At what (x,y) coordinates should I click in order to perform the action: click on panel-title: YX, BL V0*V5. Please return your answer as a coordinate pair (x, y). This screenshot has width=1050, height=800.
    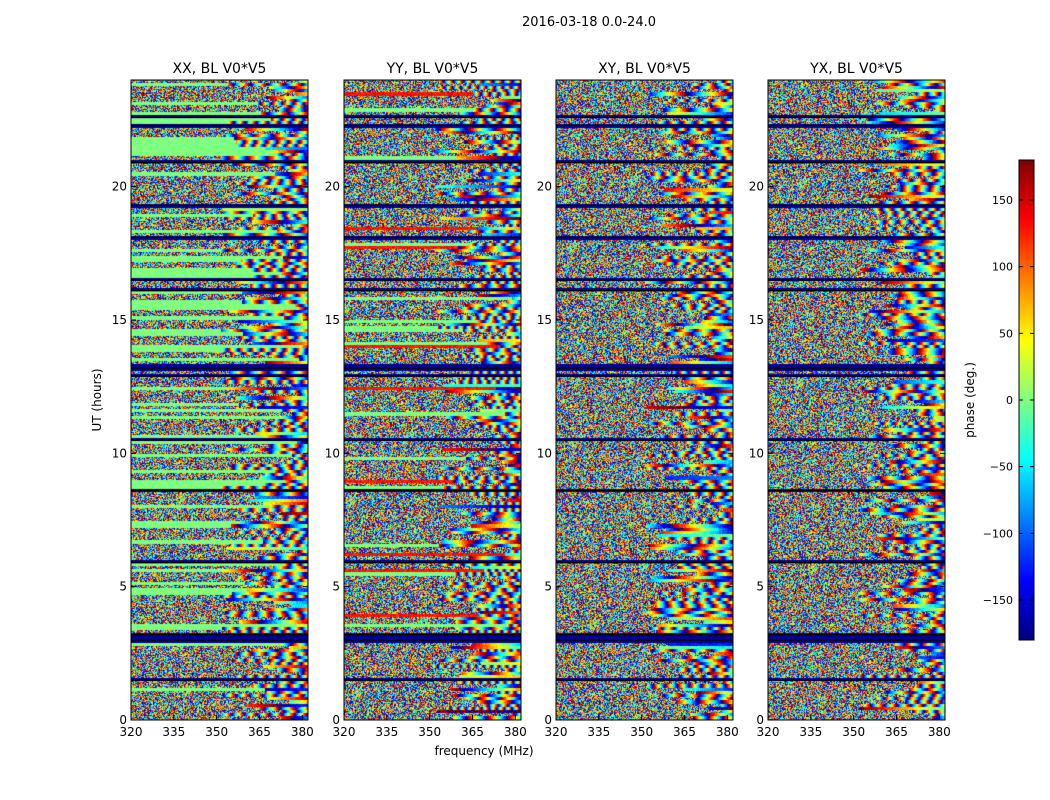
    Looking at the image, I should click on (856, 69).